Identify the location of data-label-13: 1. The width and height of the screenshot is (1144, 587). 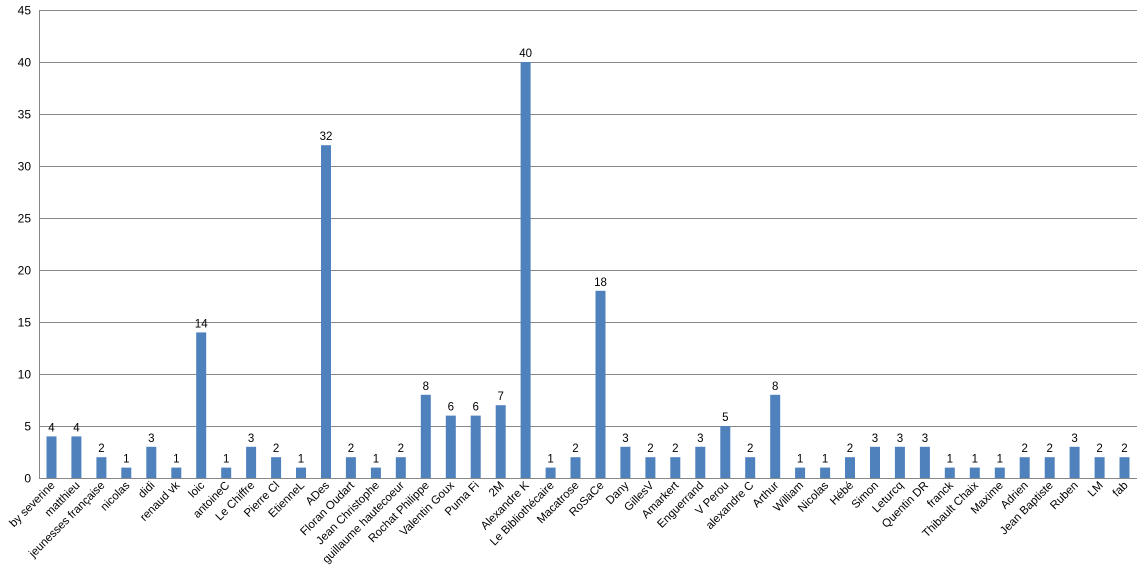
(376, 460).